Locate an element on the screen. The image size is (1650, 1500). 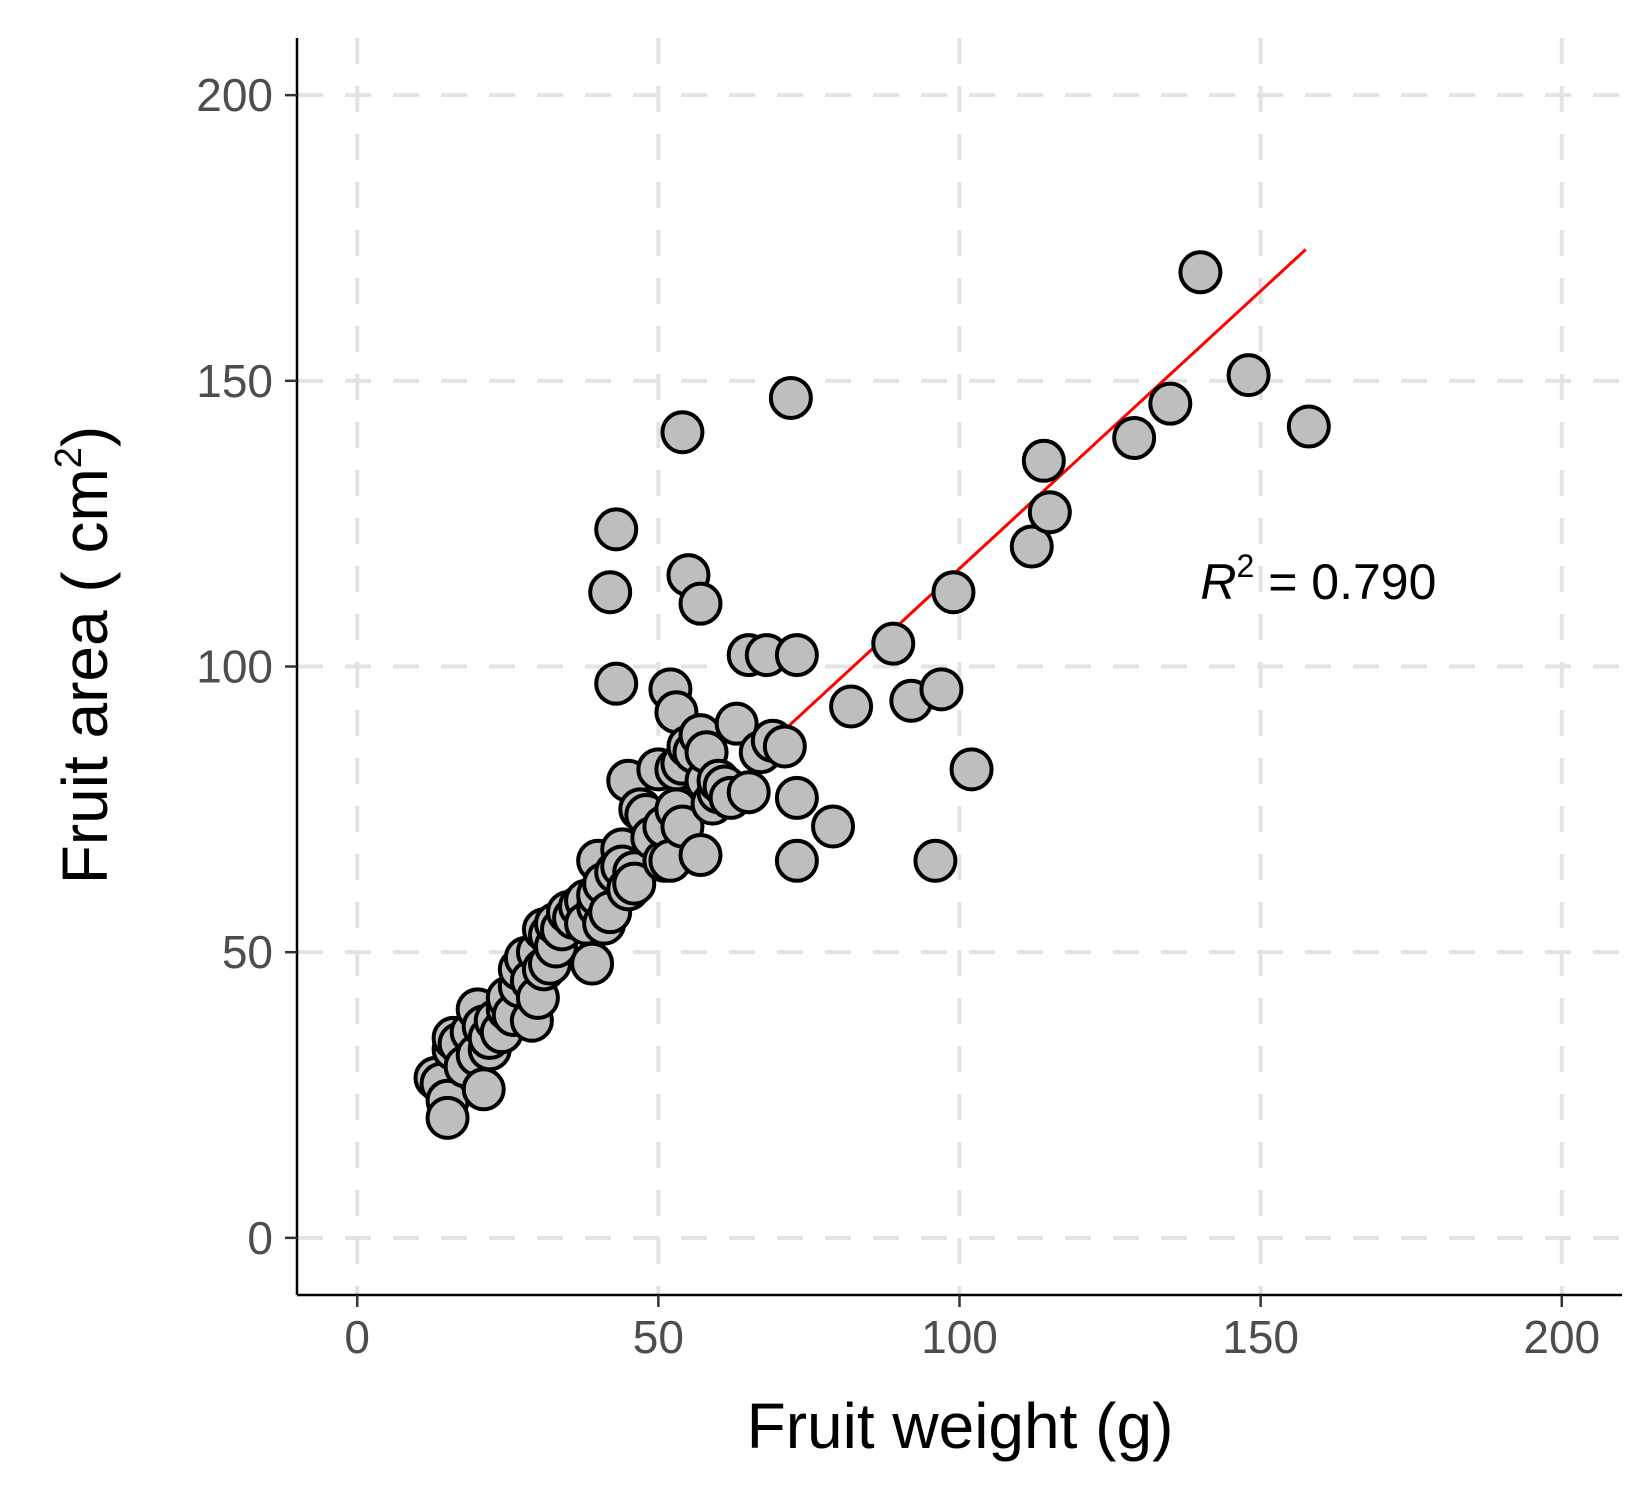
x-tick-label: 200 is located at coordinates (1561, 1337).